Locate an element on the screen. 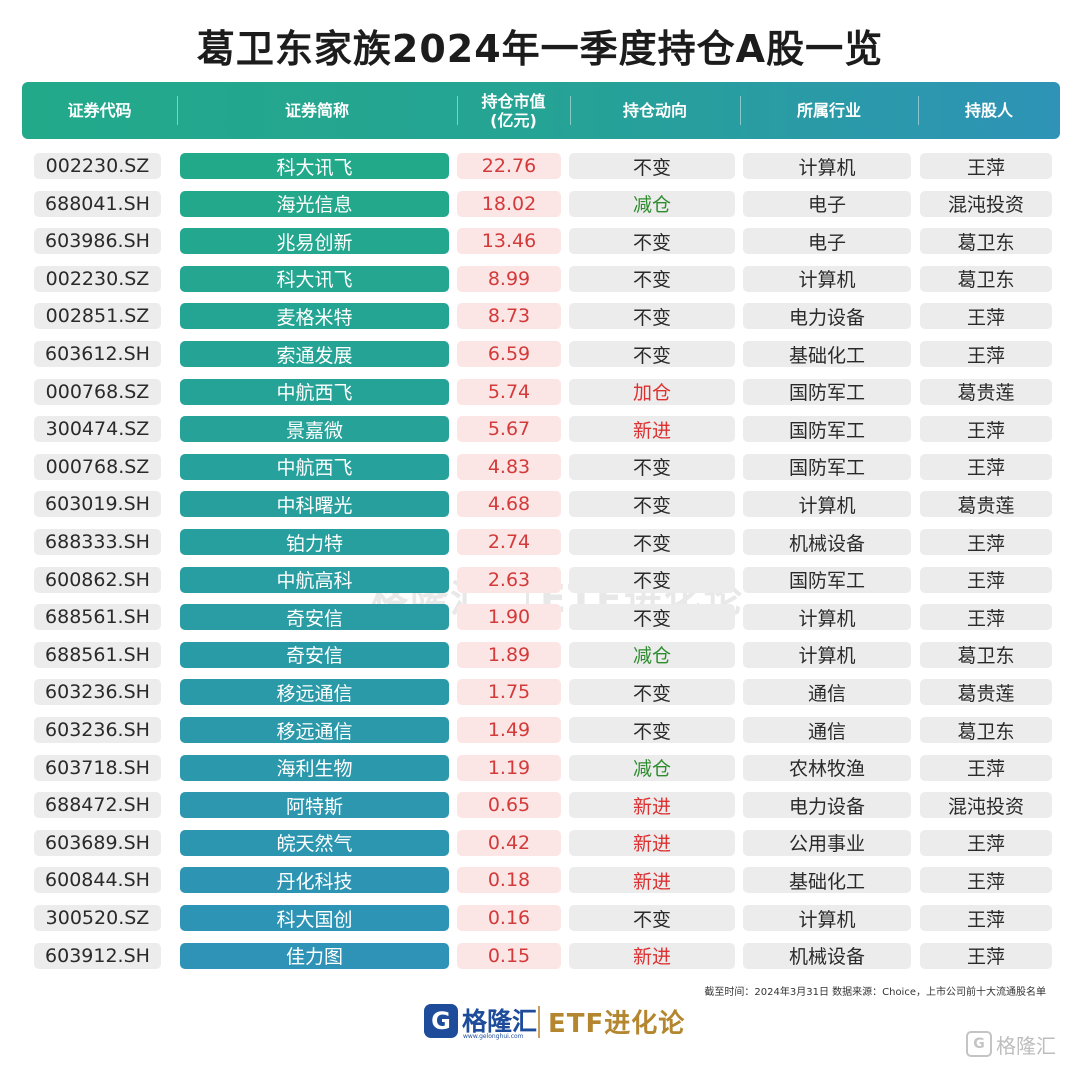  table-row: 688561.SH 奇安信 1.89 减仓 计算机 葛卫东 is located at coordinates (540, 654).